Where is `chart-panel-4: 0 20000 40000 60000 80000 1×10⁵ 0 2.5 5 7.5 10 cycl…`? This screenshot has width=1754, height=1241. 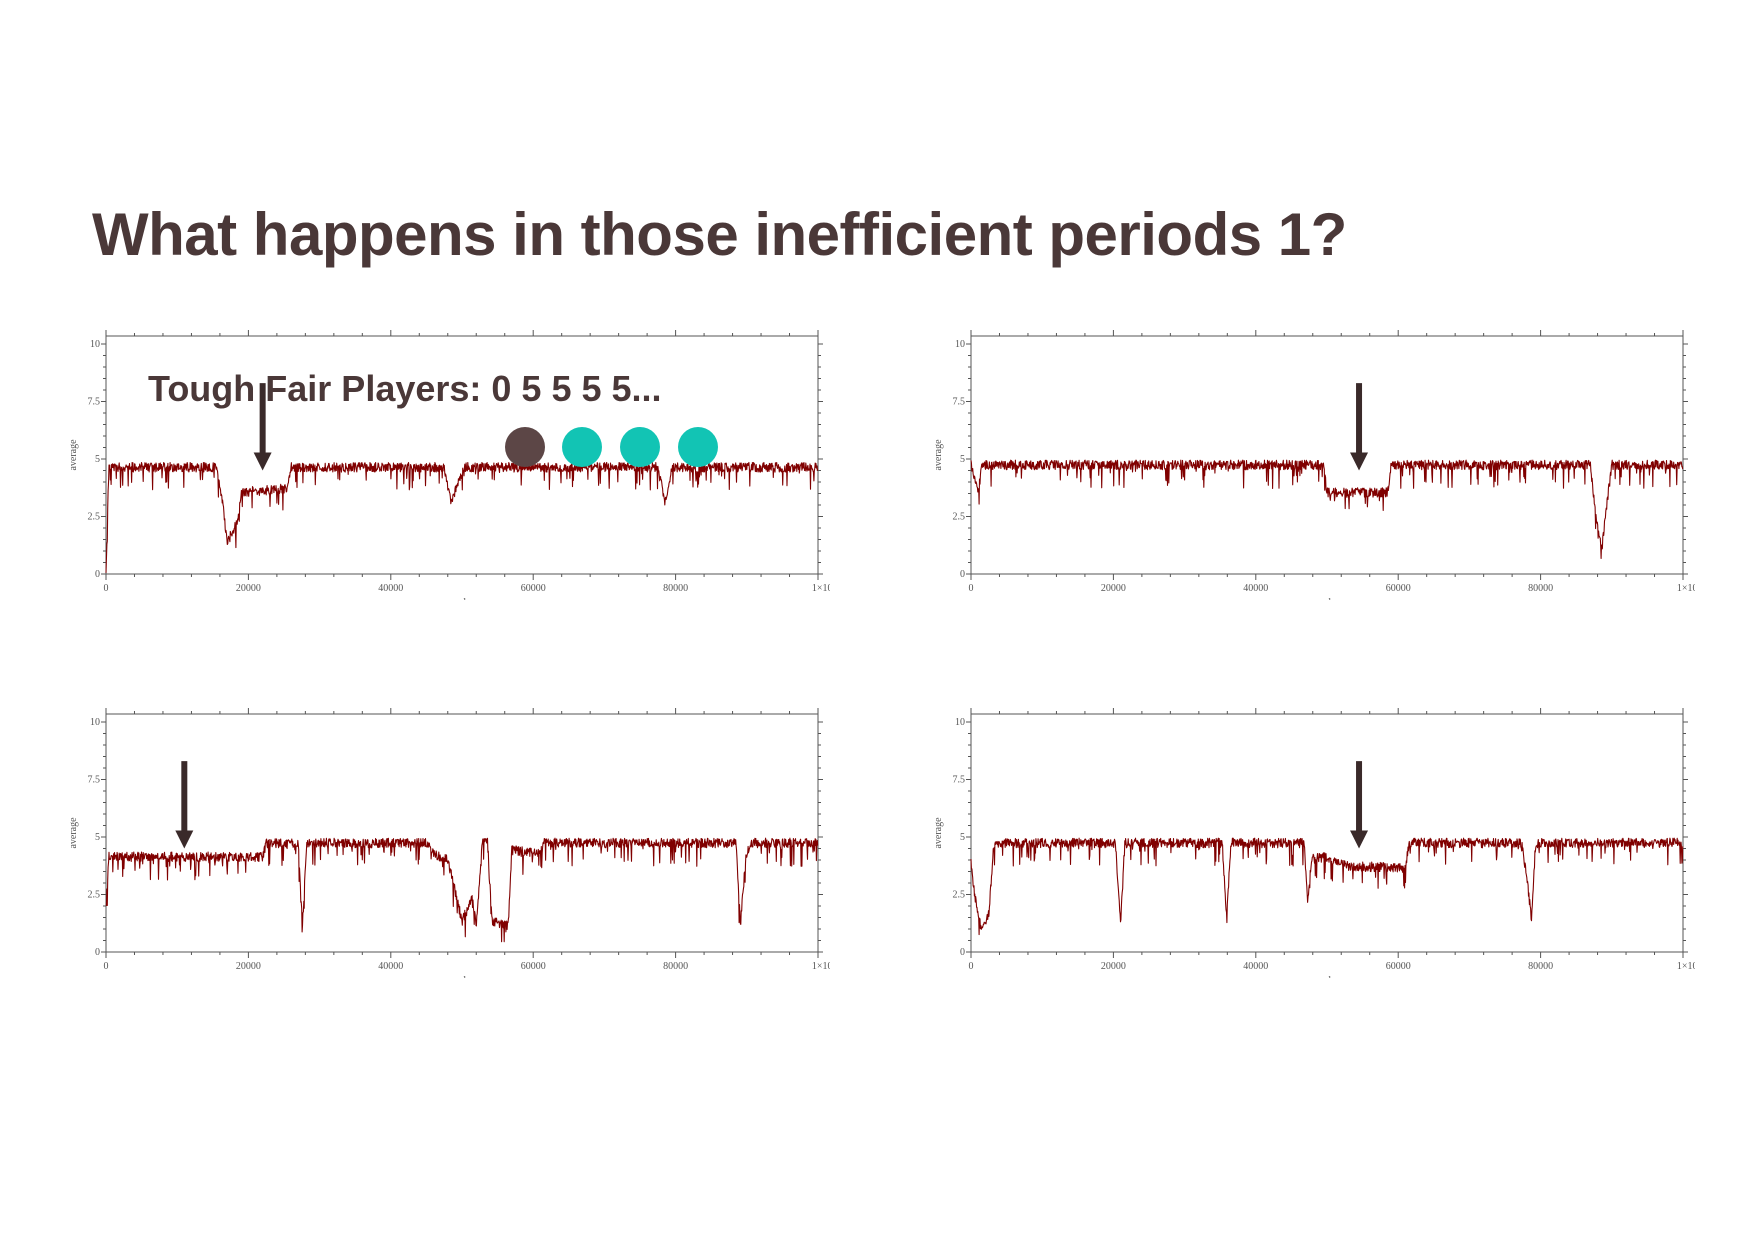 chart-panel-4: 0 20000 40000 60000 80000 1×10⁵ 0 2.5 5 7.5 10 cycl… is located at coordinates (1313, 847).